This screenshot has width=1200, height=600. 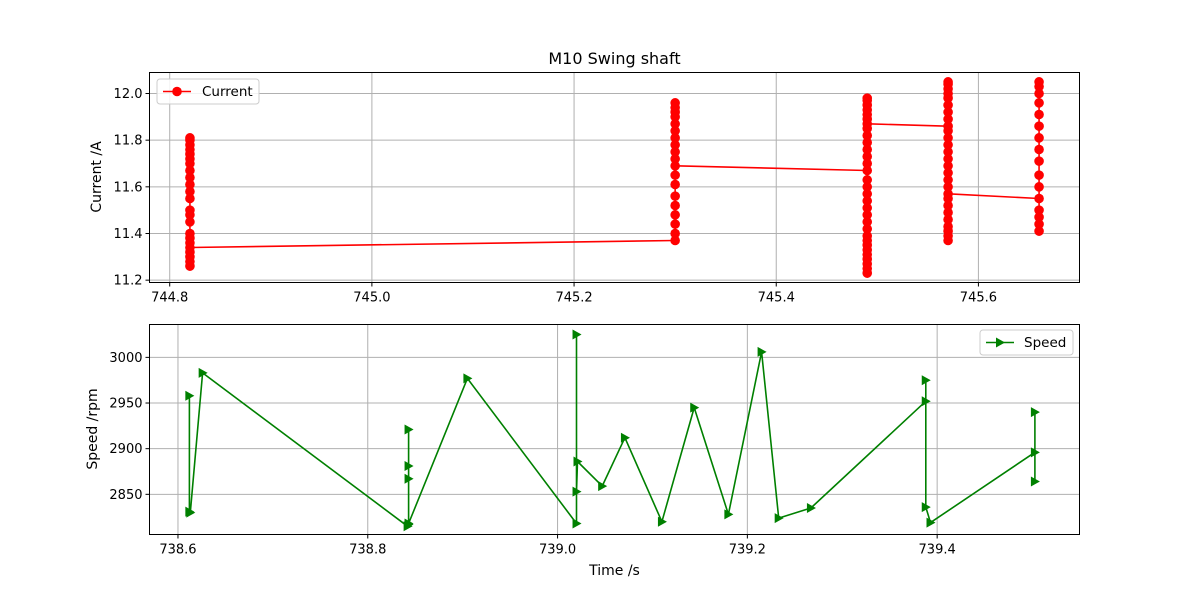 I want to click on speed-legend: Speed, so click(x=1026, y=342).